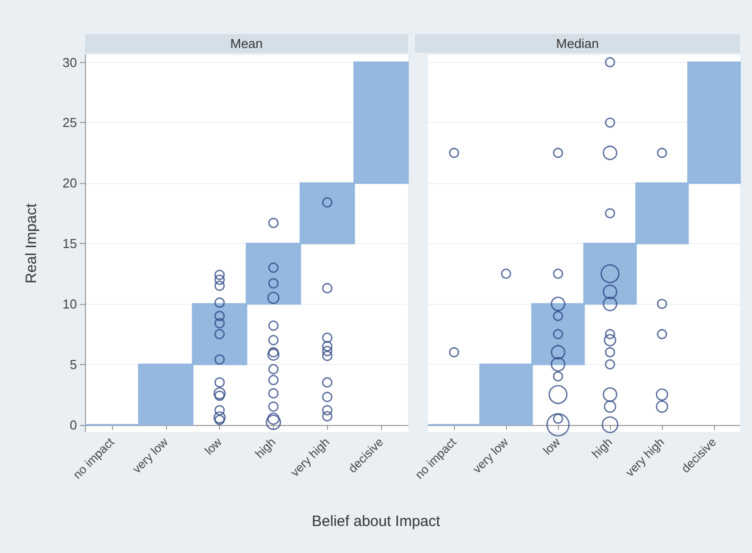 The width and height of the screenshot is (752, 553). Describe the element at coordinates (577, 43) in the screenshot. I see `chart-title: Median` at that location.